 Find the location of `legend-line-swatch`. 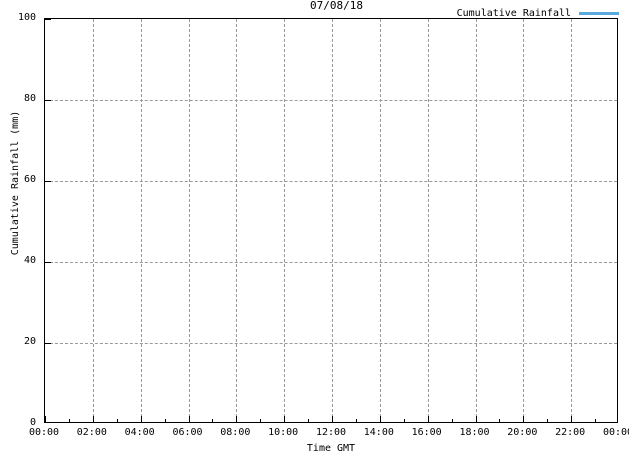

legend-line-swatch is located at coordinates (599, 13).